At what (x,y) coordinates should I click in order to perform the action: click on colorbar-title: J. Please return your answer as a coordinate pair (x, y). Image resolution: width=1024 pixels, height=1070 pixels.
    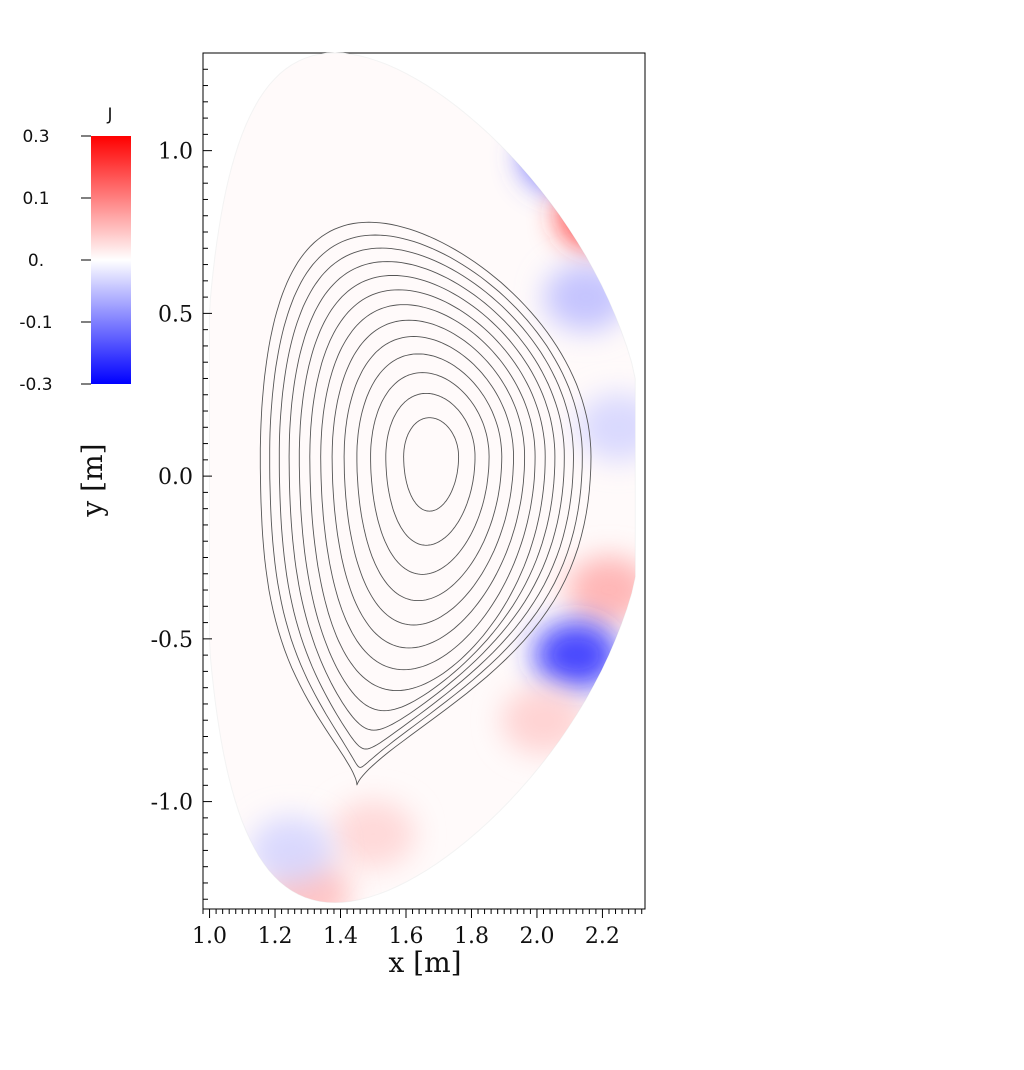
    Looking at the image, I should click on (109, 115).